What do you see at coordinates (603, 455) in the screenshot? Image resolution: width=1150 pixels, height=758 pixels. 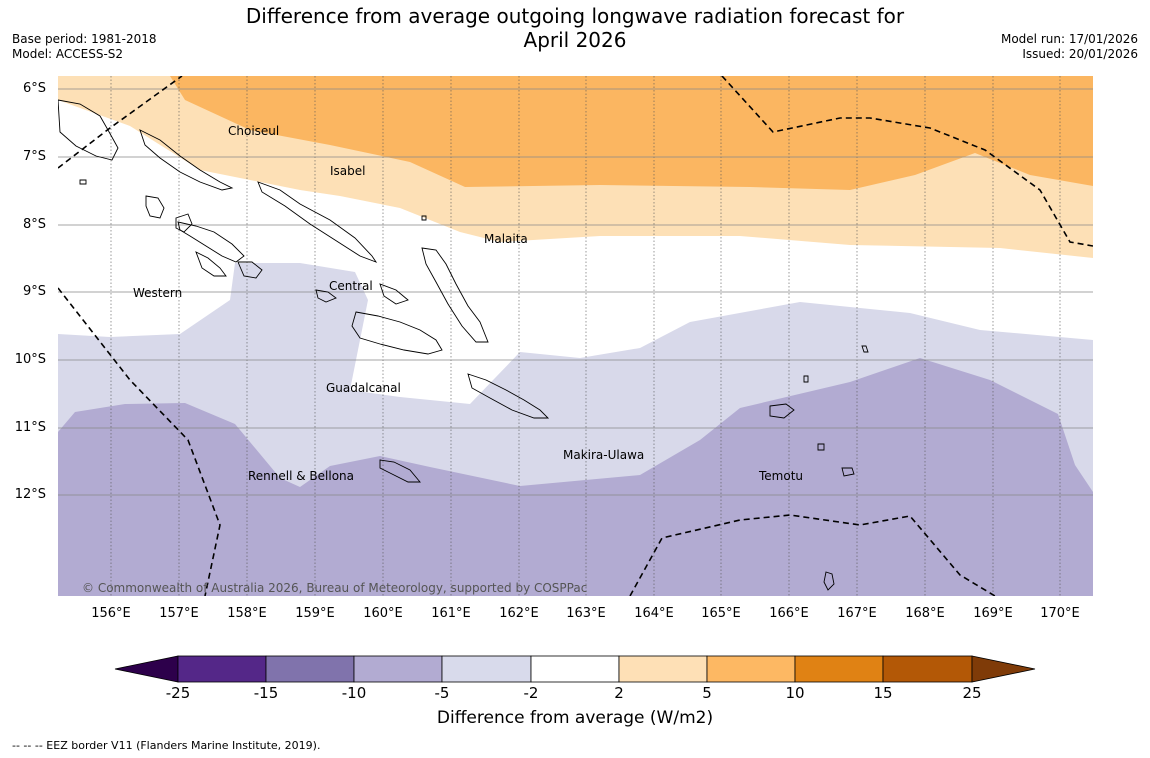 I see `label-makira: Makira-Ulawa` at bounding box center [603, 455].